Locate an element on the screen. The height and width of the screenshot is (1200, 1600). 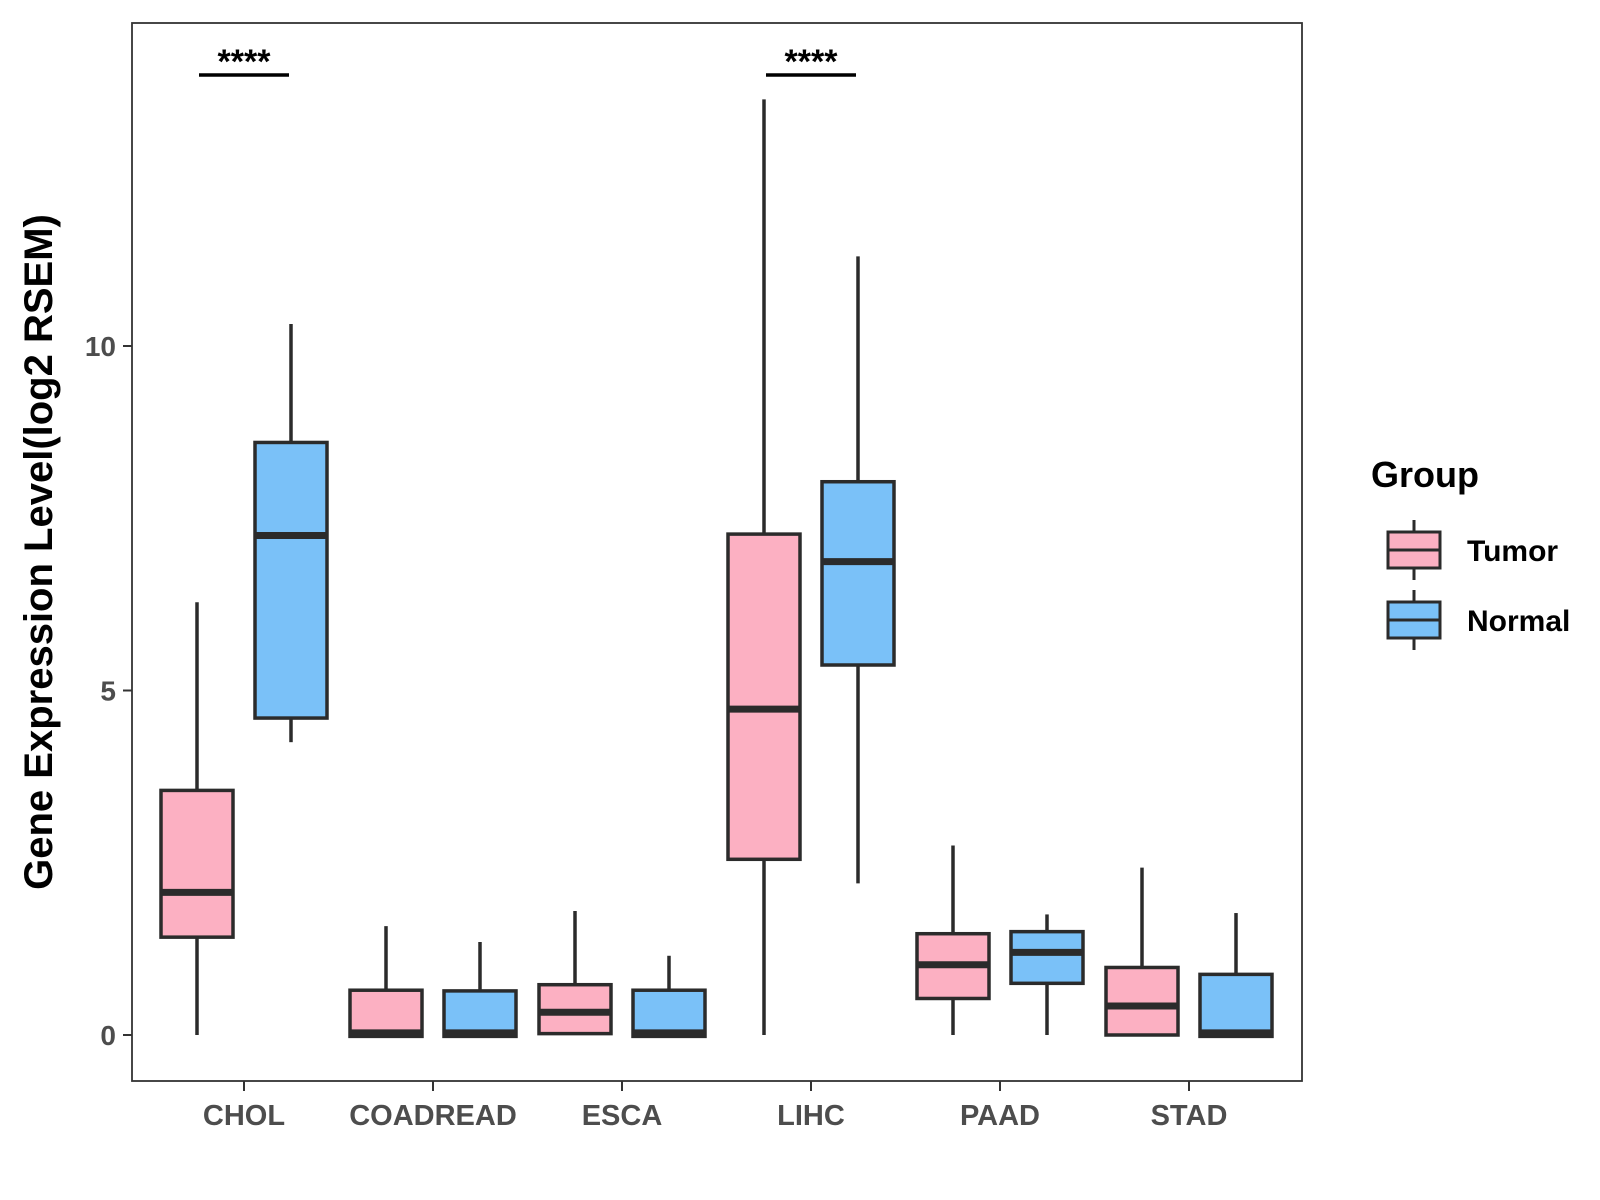
legend: Group Tumor Normal is located at coordinates (1470, 552).